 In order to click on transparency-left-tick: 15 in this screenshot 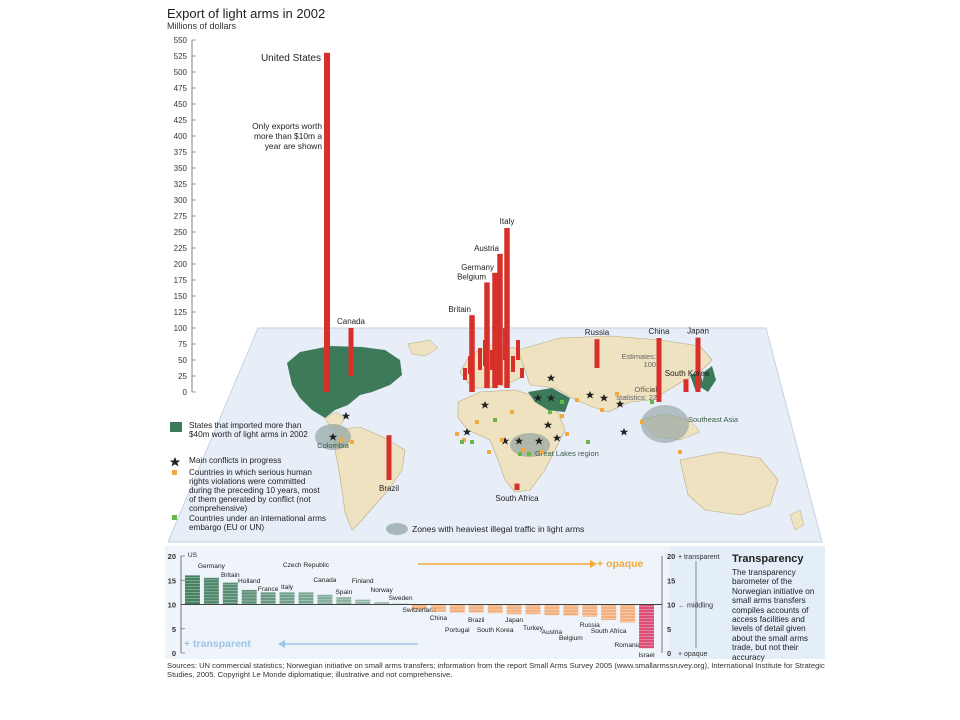, I will do `click(172, 580)`.